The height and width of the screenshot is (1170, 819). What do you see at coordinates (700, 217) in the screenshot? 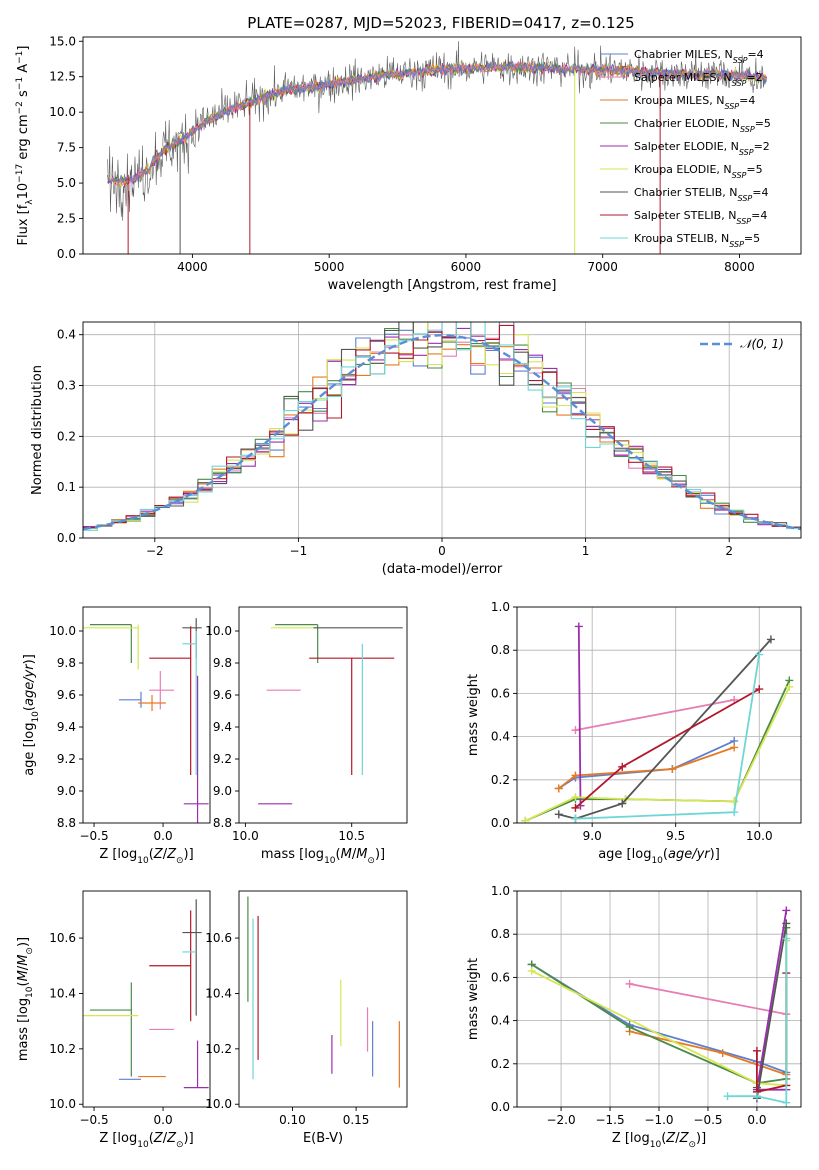
I see `legend-label: Salpeter STELIB, NSSP=4` at bounding box center [700, 217].